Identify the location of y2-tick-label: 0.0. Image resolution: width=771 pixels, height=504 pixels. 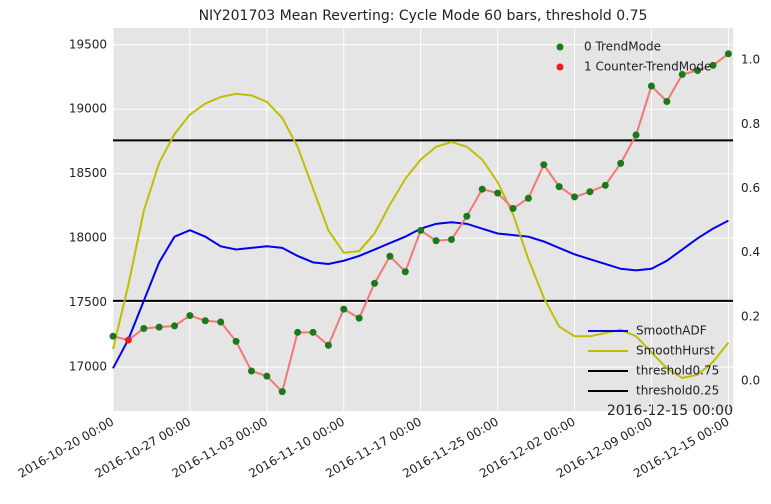
(750, 381).